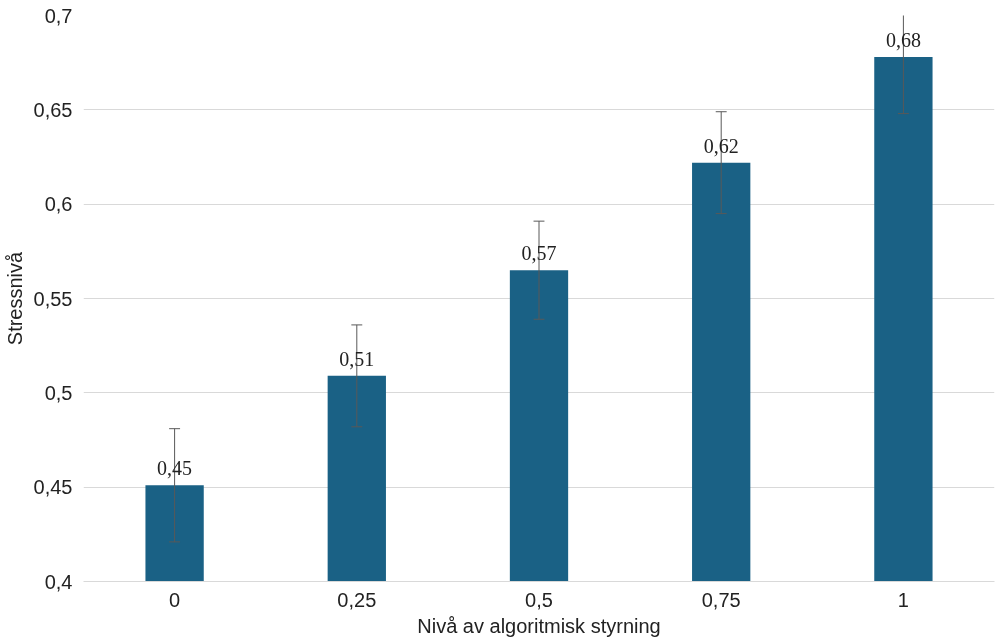 Image resolution: width=1004 pixels, height=639 pixels. I want to click on x-tick-label: 1, so click(903, 599).